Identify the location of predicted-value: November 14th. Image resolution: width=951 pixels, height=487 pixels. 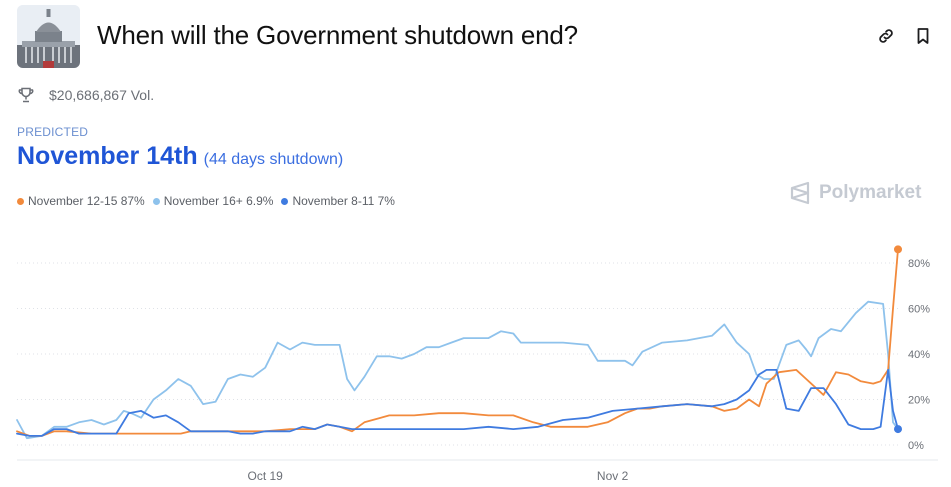
(107, 156).